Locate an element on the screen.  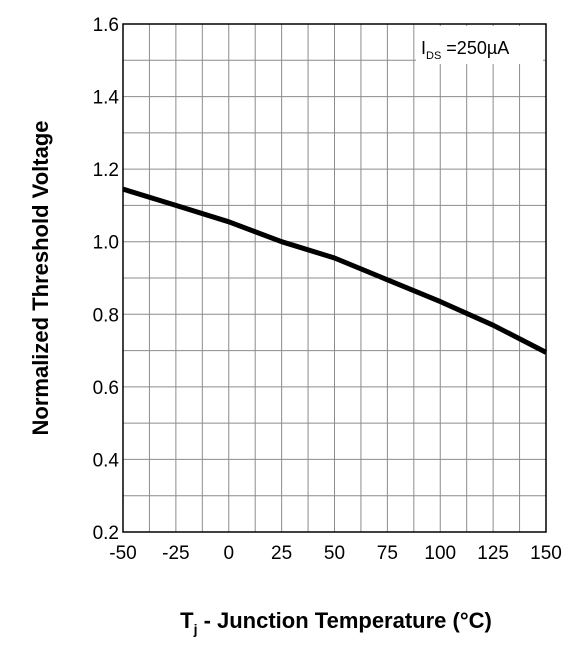
x-tick-label: 25 is located at coordinates (281, 553).